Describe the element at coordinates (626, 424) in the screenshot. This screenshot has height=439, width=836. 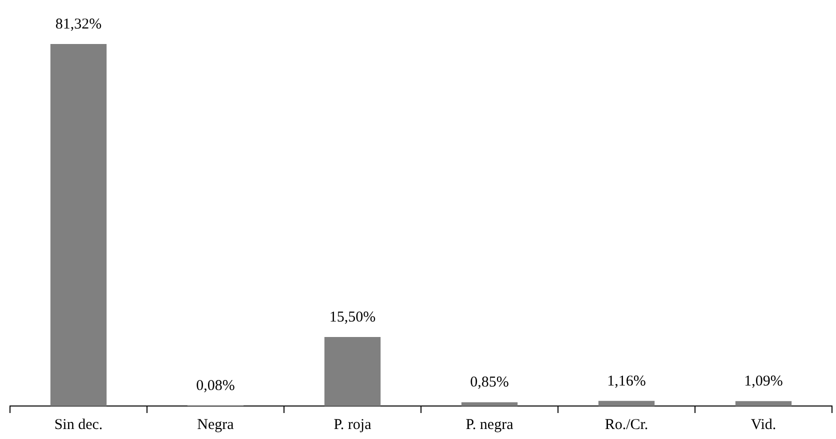
I see `x-tick-label: Ro./Cr.` at that location.